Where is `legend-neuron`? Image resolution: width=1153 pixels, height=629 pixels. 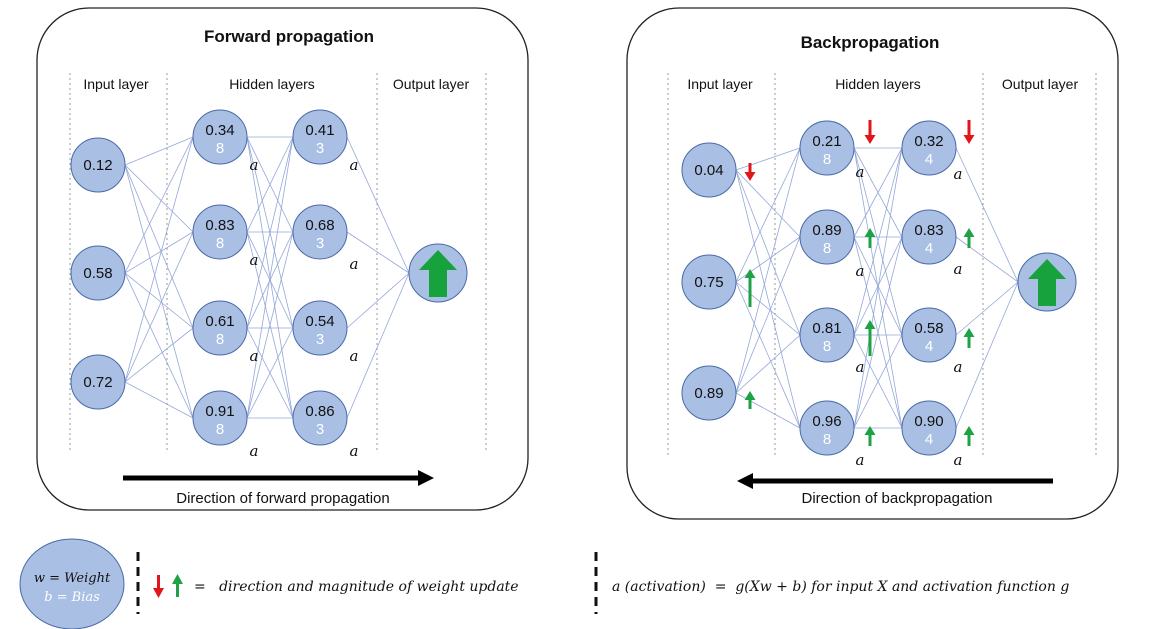
legend-neuron is located at coordinates (72, 583).